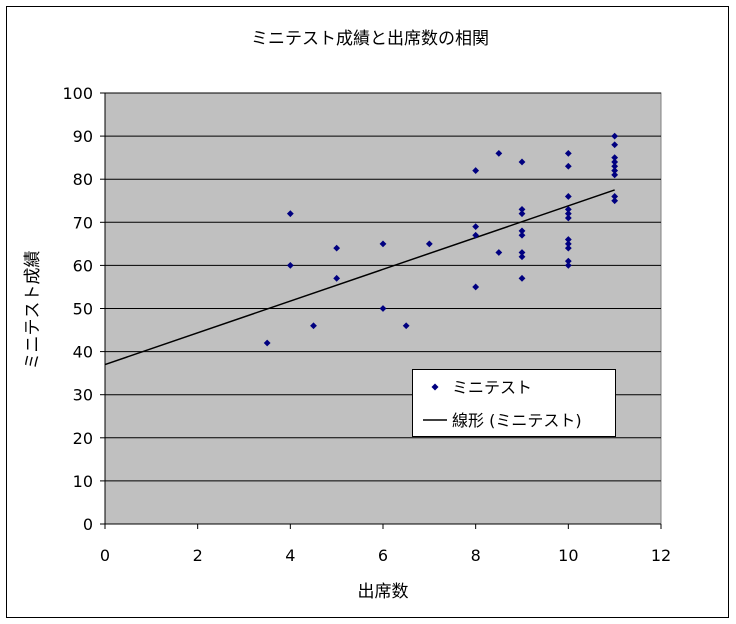 The image size is (736, 624). Describe the element at coordinates (198, 555) in the screenshot. I see `x-tick-label: 2` at that location.